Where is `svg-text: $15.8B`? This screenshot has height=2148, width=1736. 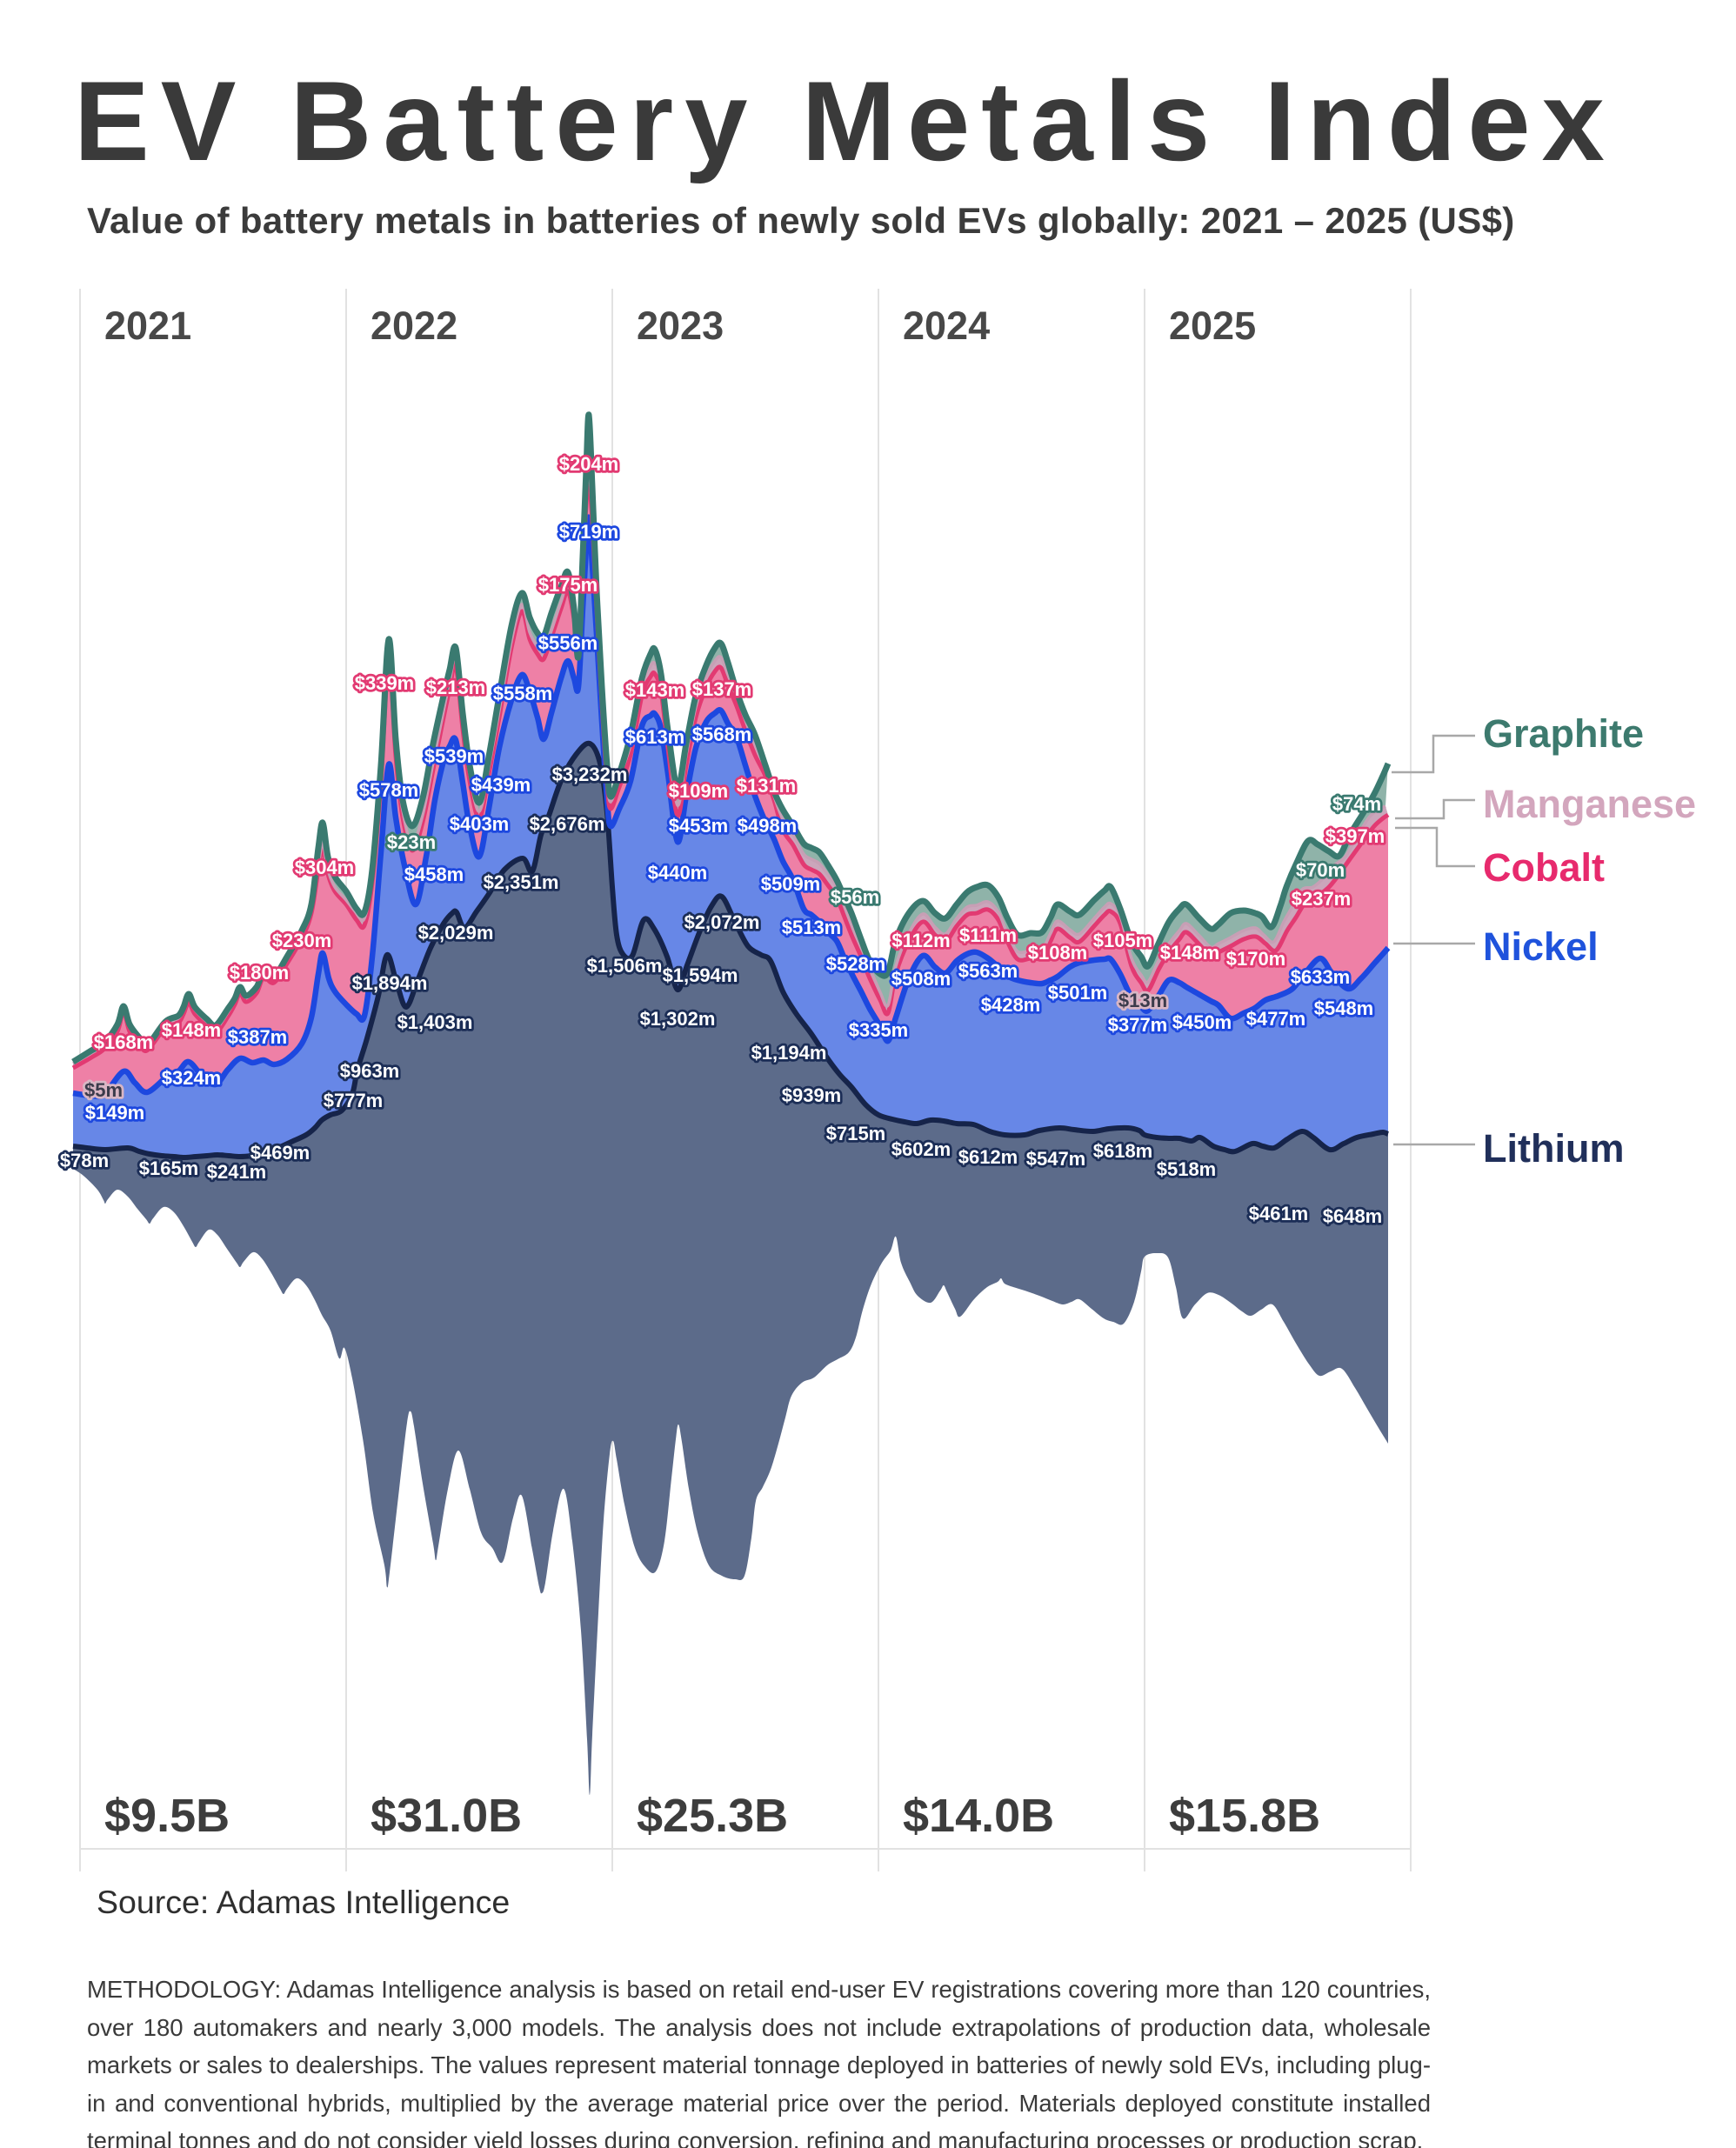
svg-text: $15.8B is located at coordinates (1244, 1816).